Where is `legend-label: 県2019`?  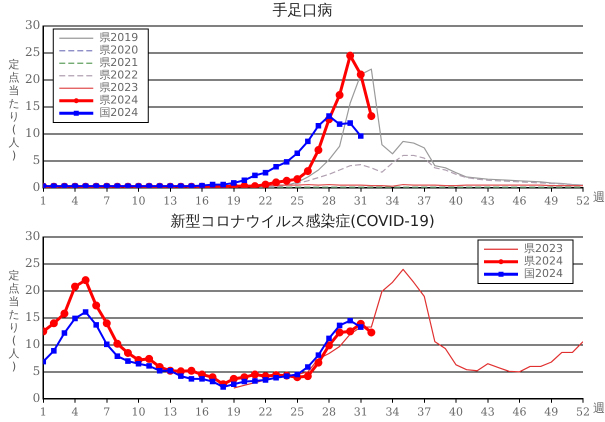
legend-label: 県2019 is located at coordinates (118, 37).